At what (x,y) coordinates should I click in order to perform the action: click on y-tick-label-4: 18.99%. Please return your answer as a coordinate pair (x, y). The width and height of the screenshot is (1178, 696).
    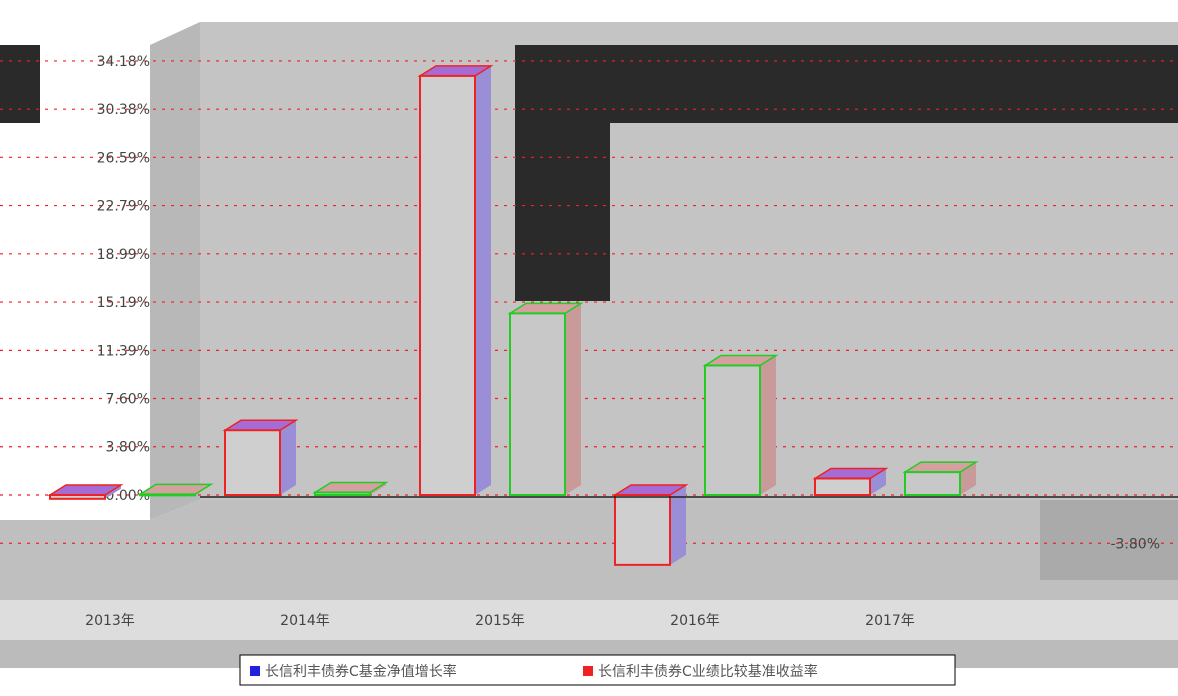
    Looking at the image, I should click on (123, 255).